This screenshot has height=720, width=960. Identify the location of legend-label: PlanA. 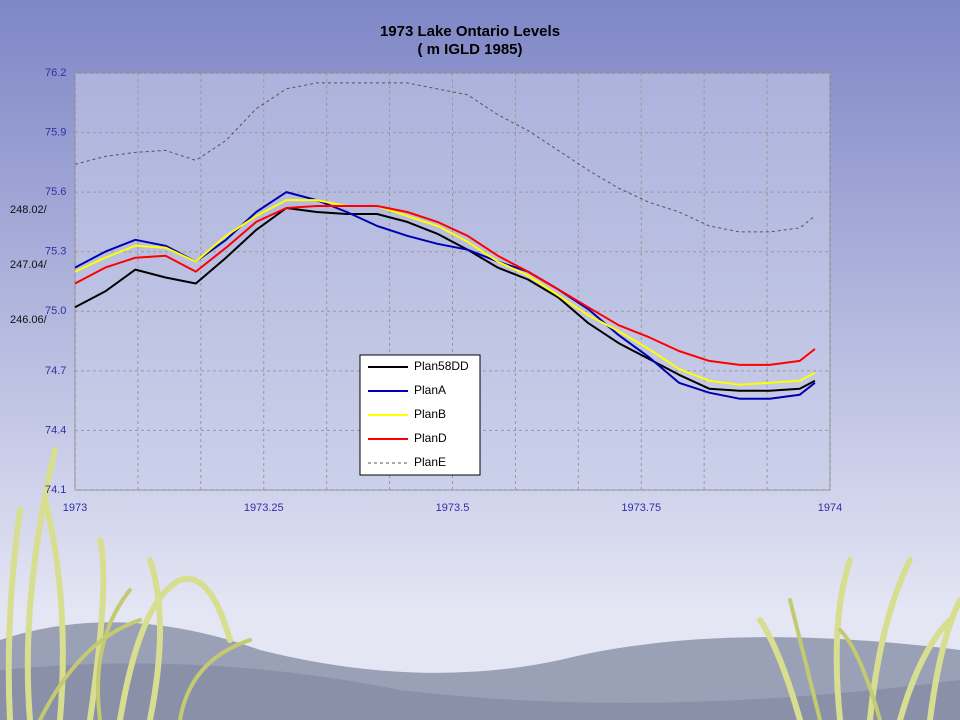
(430, 390).